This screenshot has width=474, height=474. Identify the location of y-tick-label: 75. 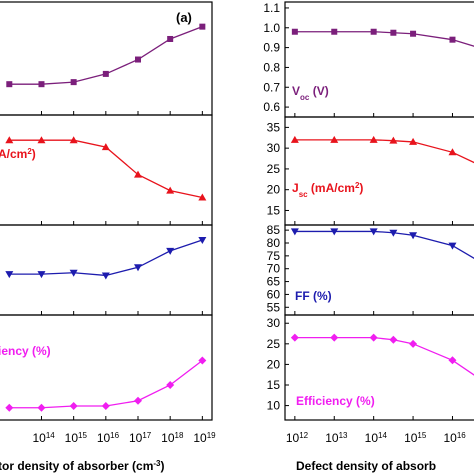
(274, 256).